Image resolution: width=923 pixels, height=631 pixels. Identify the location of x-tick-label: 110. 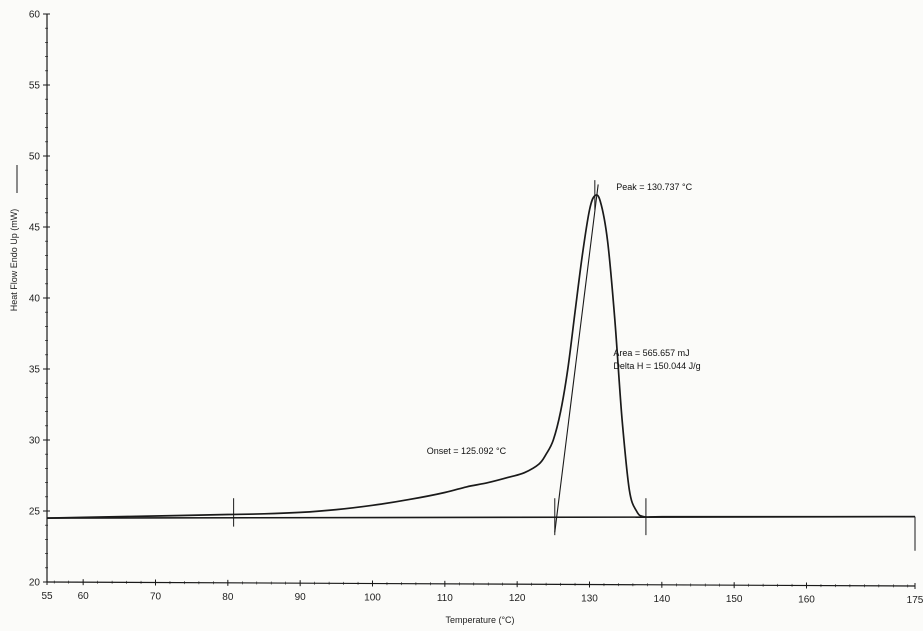
(445, 598).